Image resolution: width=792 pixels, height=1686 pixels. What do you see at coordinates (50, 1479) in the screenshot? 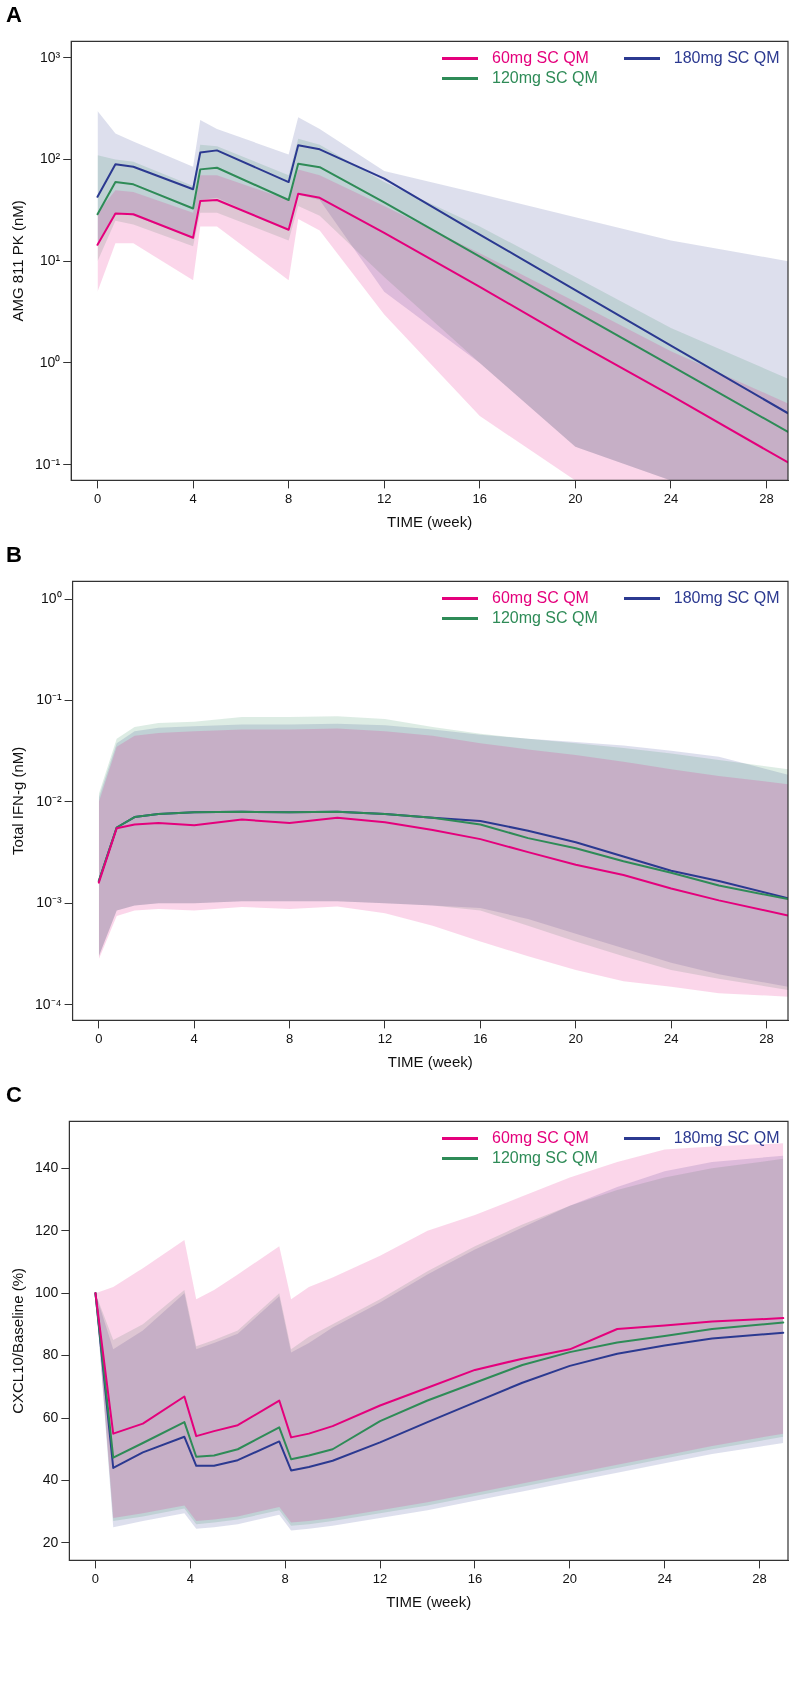
I see `y-tick-label: 40` at bounding box center [50, 1479].